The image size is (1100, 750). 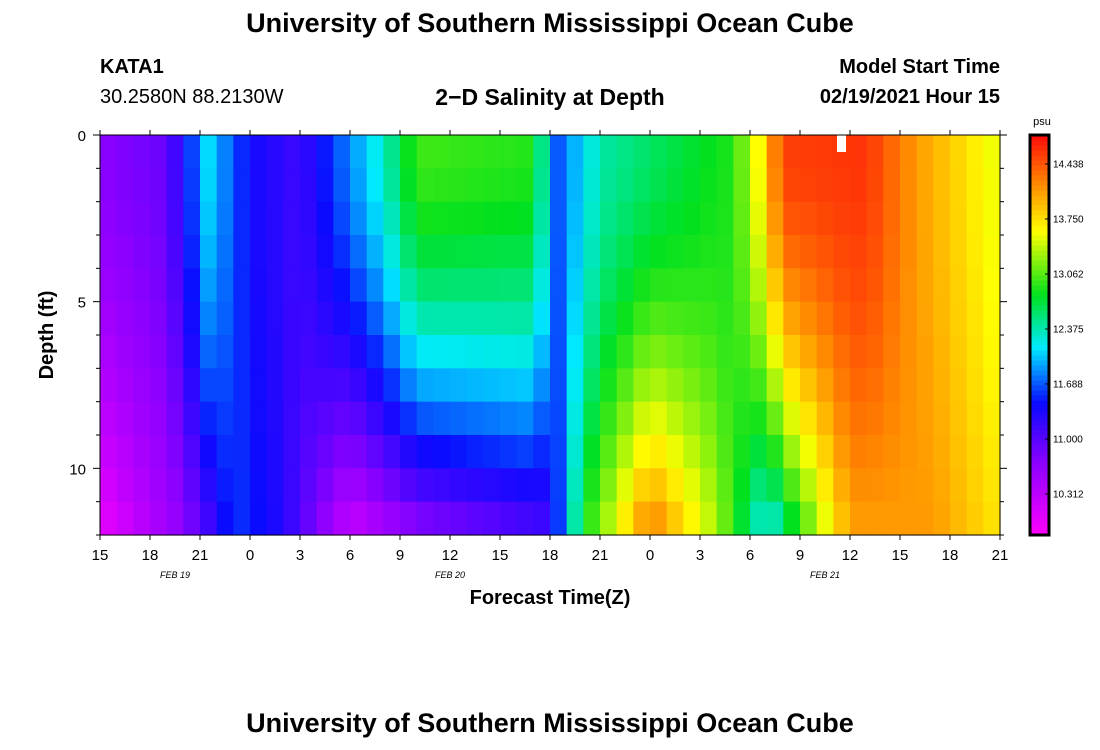 What do you see at coordinates (550, 97) in the screenshot?
I see `chart-title: 2−D Salinity at Depth` at bounding box center [550, 97].